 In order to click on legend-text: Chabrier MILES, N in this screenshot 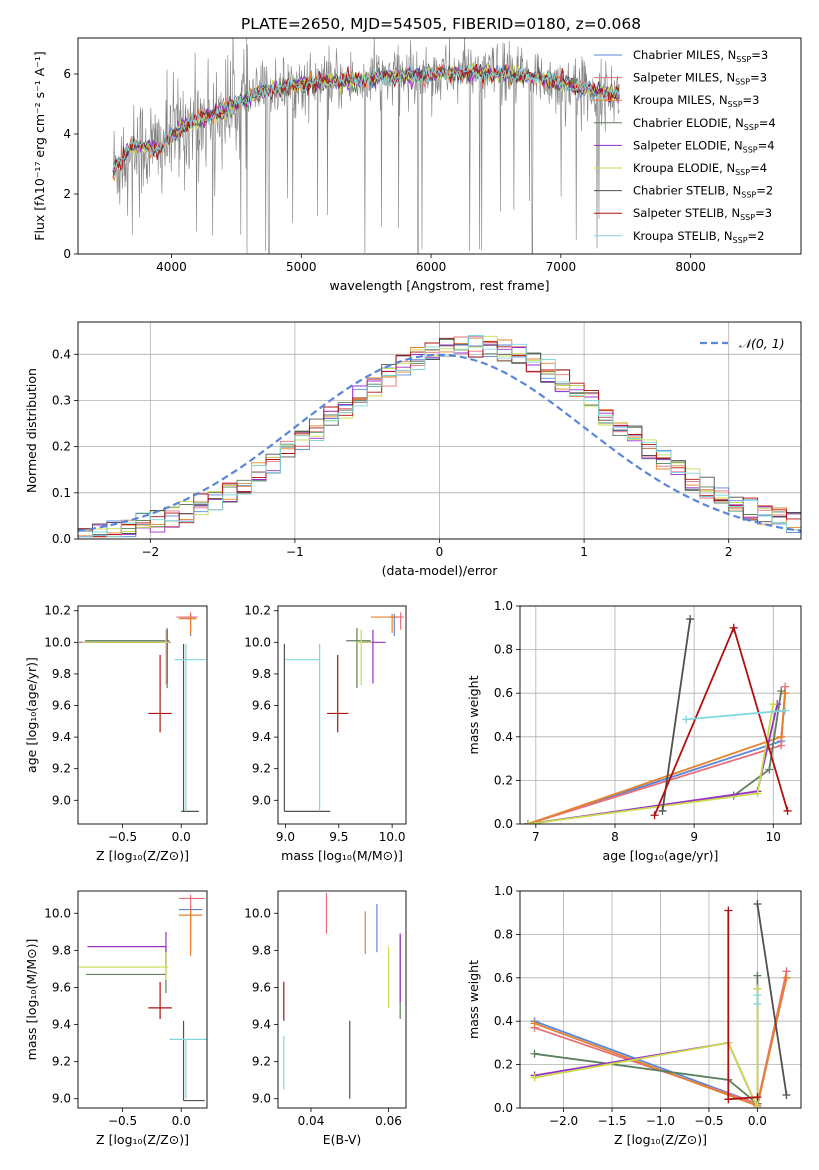, I will do `click(684, 55)`.